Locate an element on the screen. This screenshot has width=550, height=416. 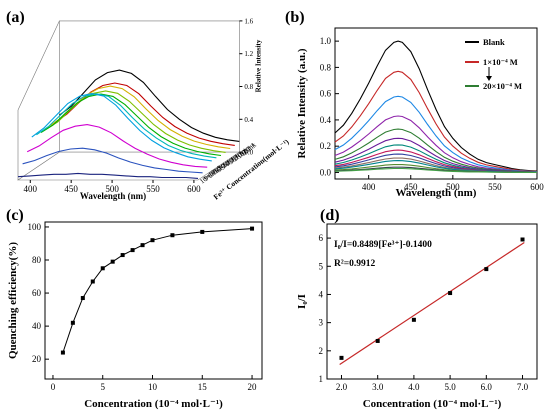
y-tick-label: 0.4 is located at coordinates (326, 120).